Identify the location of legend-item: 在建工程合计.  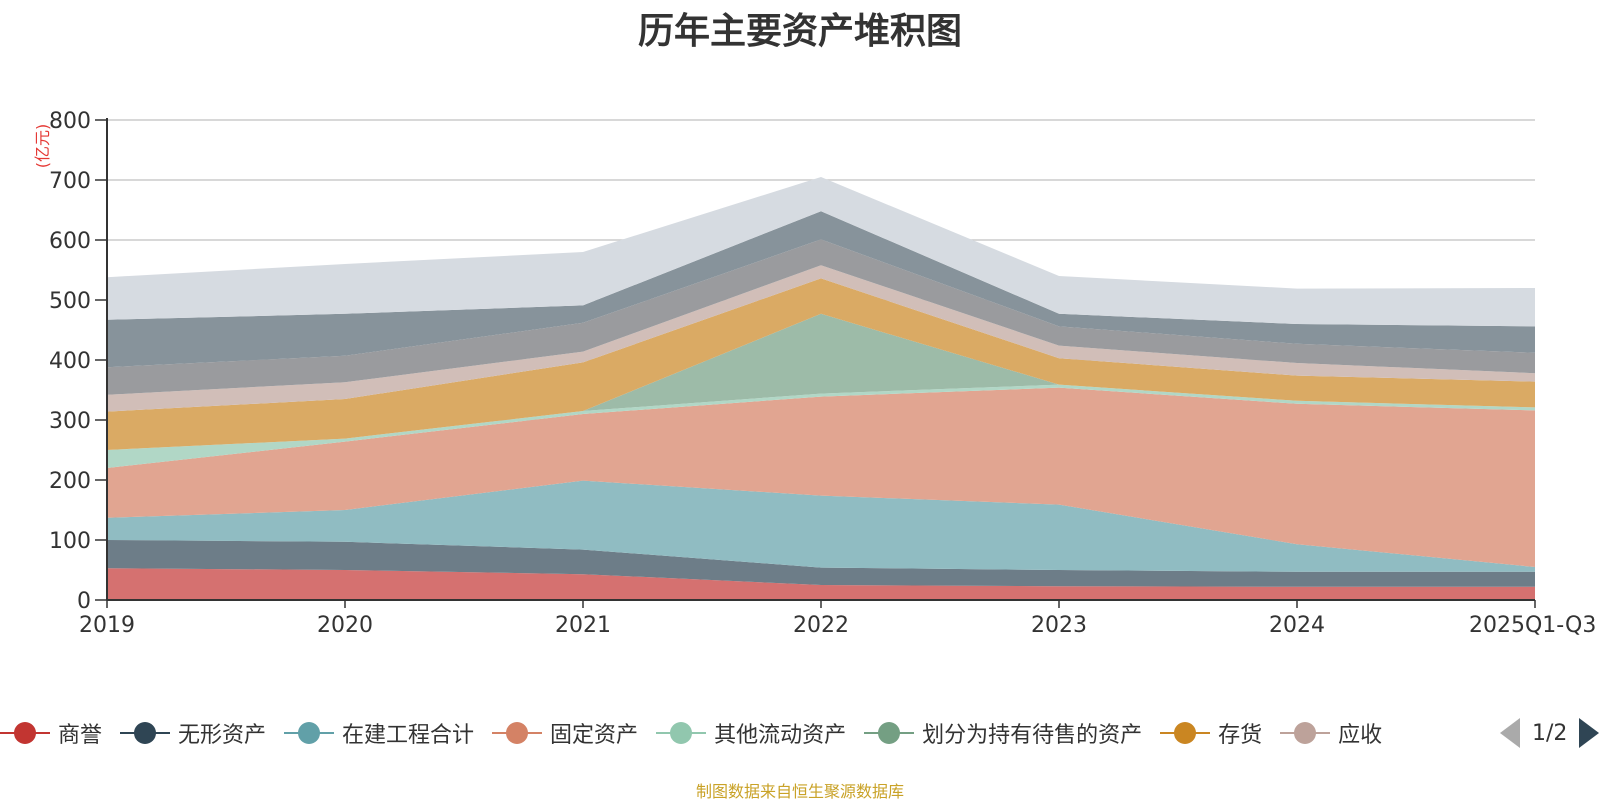
(379, 733).